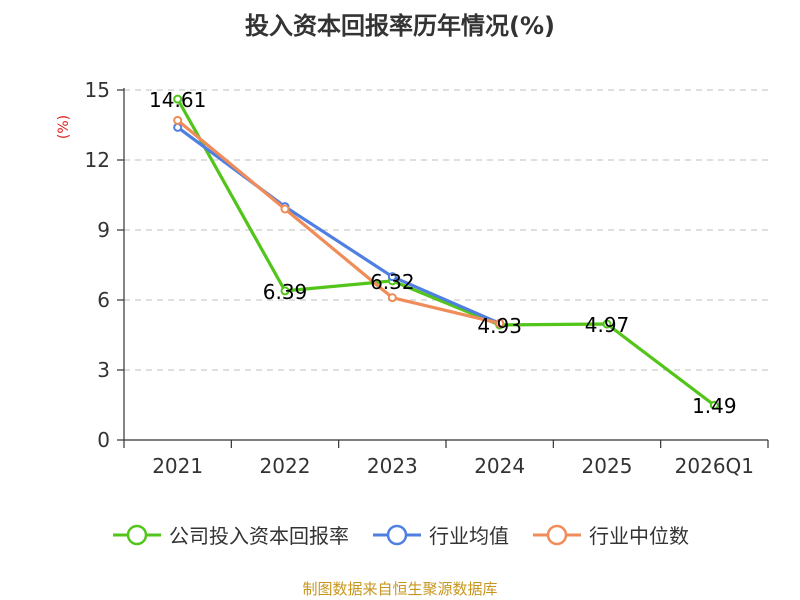 The width and height of the screenshot is (800, 600). I want to click on legend-label-avg: 行业均值, so click(469, 536).